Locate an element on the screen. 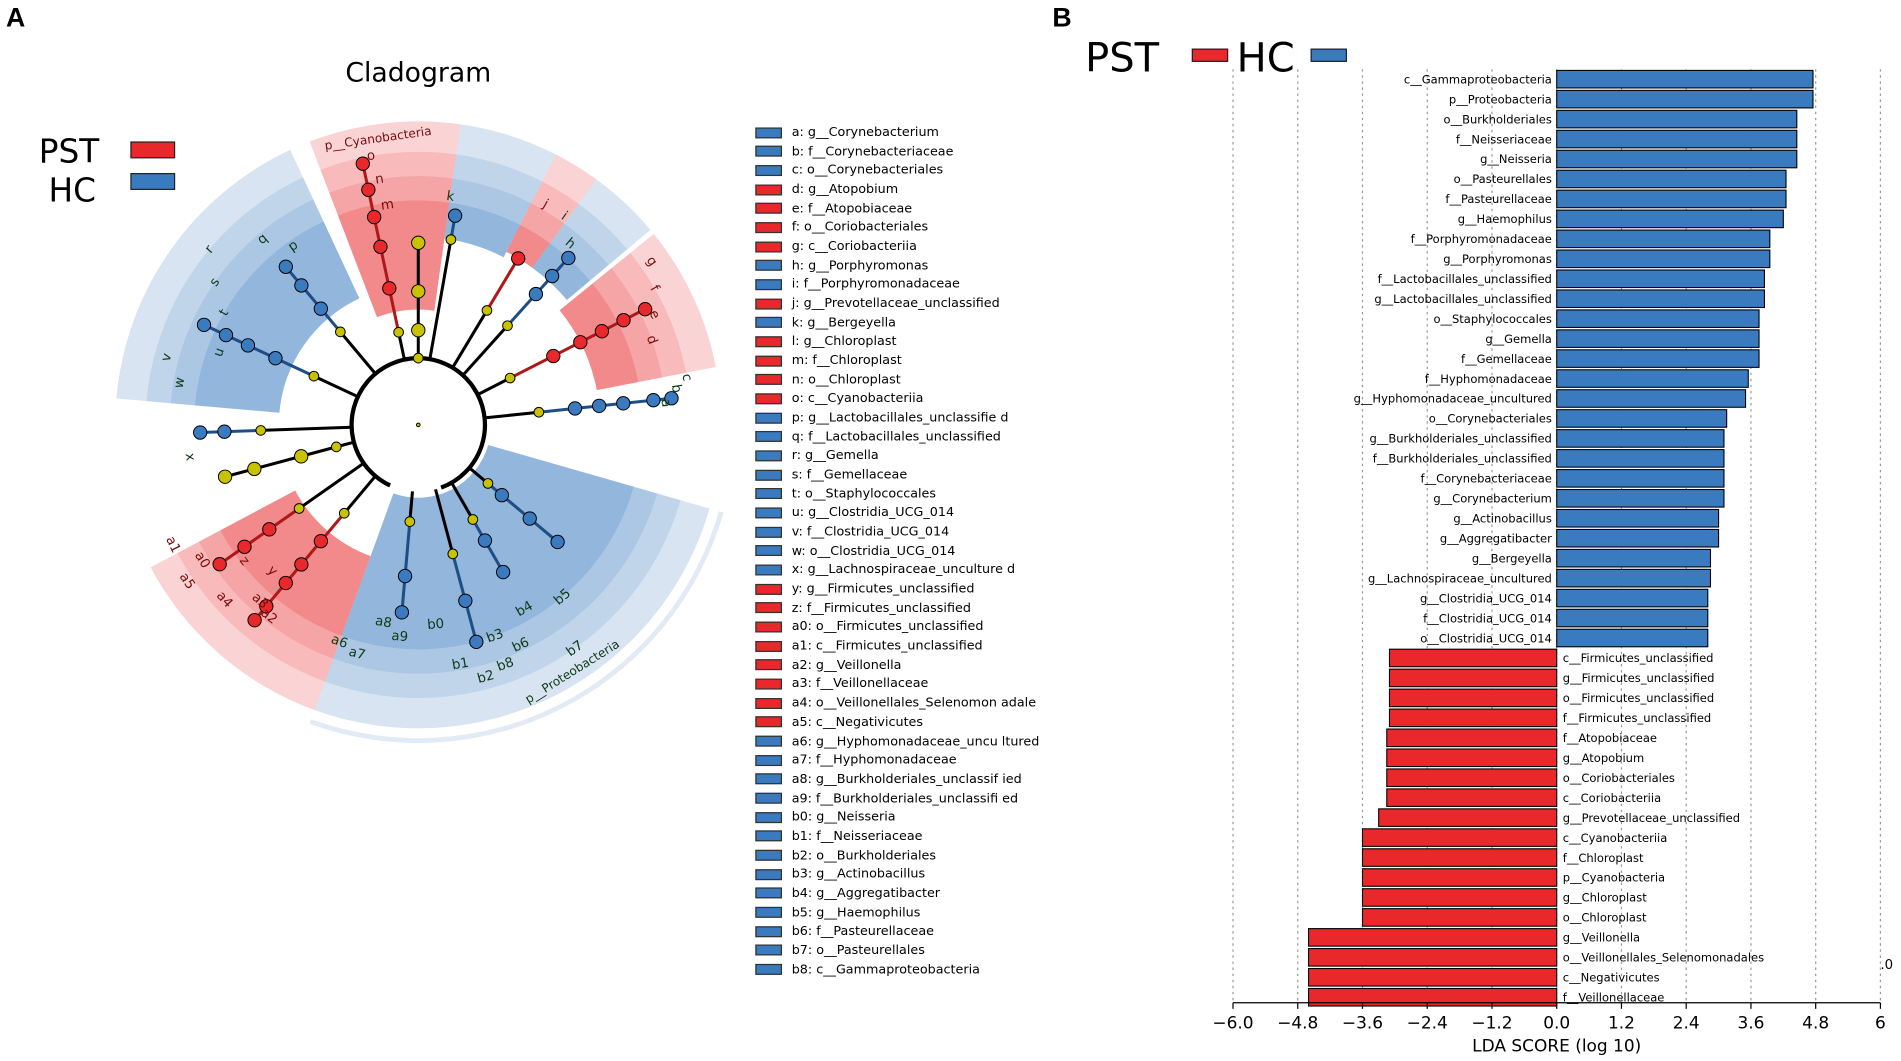  node-letter-b4: b4 is located at coordinates (525, 609).